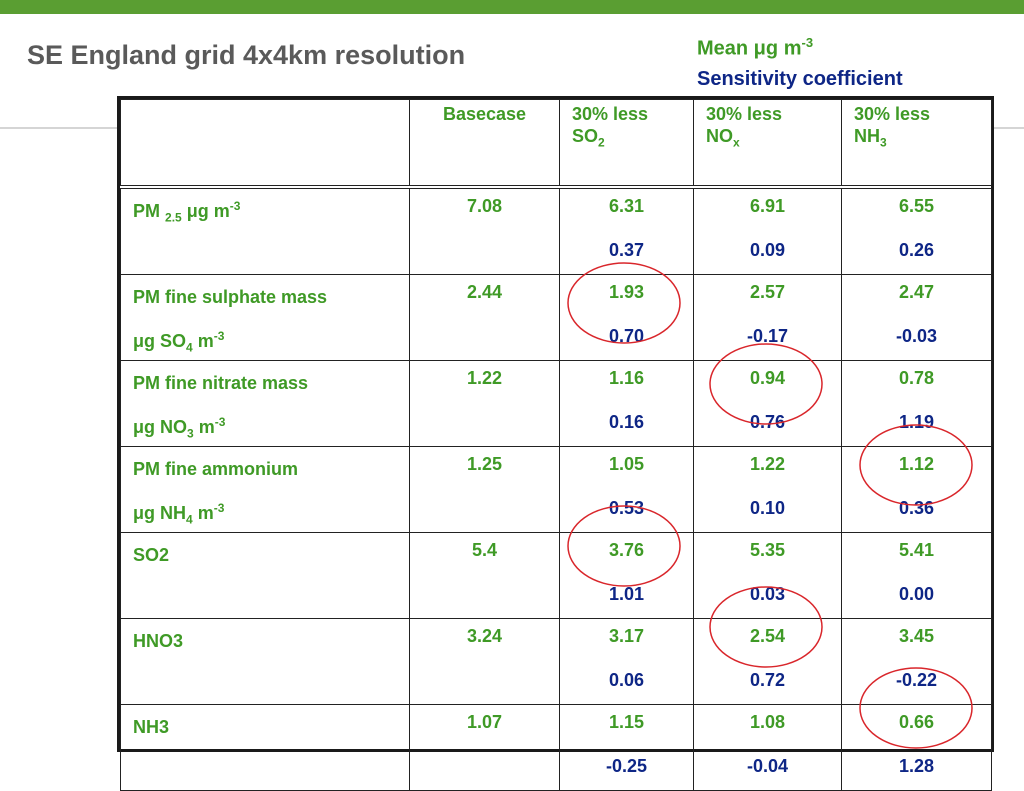 The width and height of the screenshot is (1024, 791). I want to click on nox-cell: 1.08 -0.04, so click(767, 747).